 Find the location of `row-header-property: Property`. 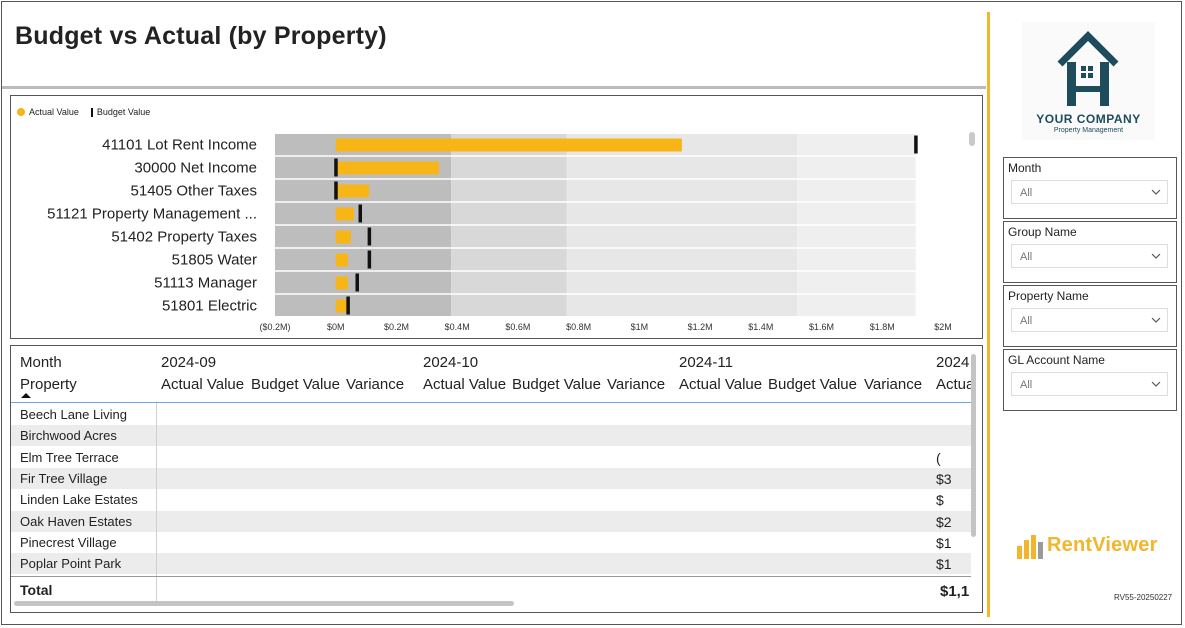

row-header-property: Property is located at coordinates (48, 384).